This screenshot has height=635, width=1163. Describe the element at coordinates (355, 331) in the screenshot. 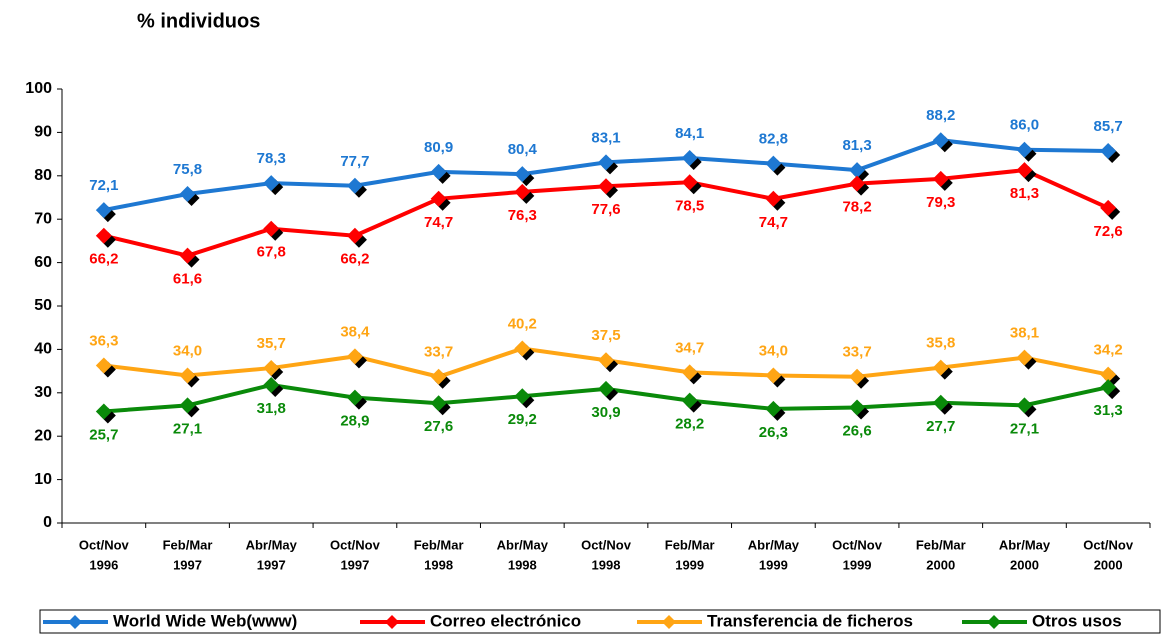

I see `data-label: 38,4` at that location.